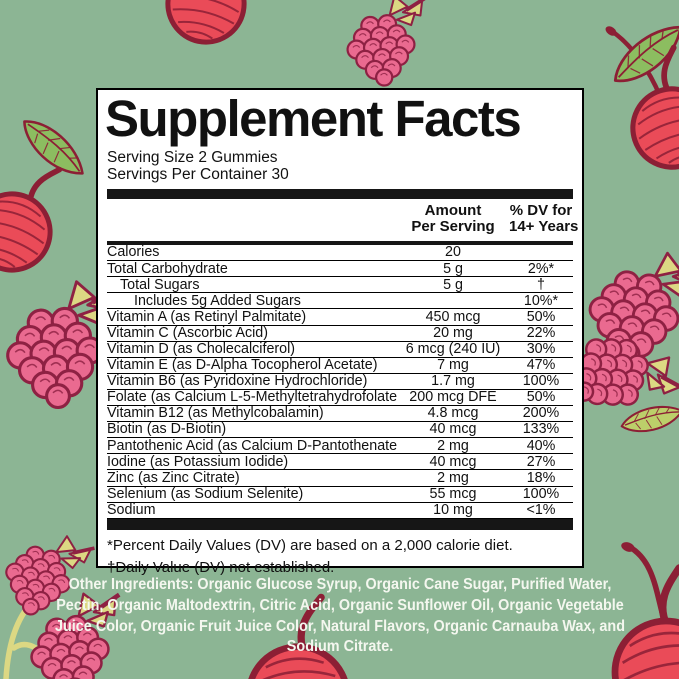 This screenshot has height=679, width=679. I want to click on header-amount: Amount Per Serving, so click(453, 218).